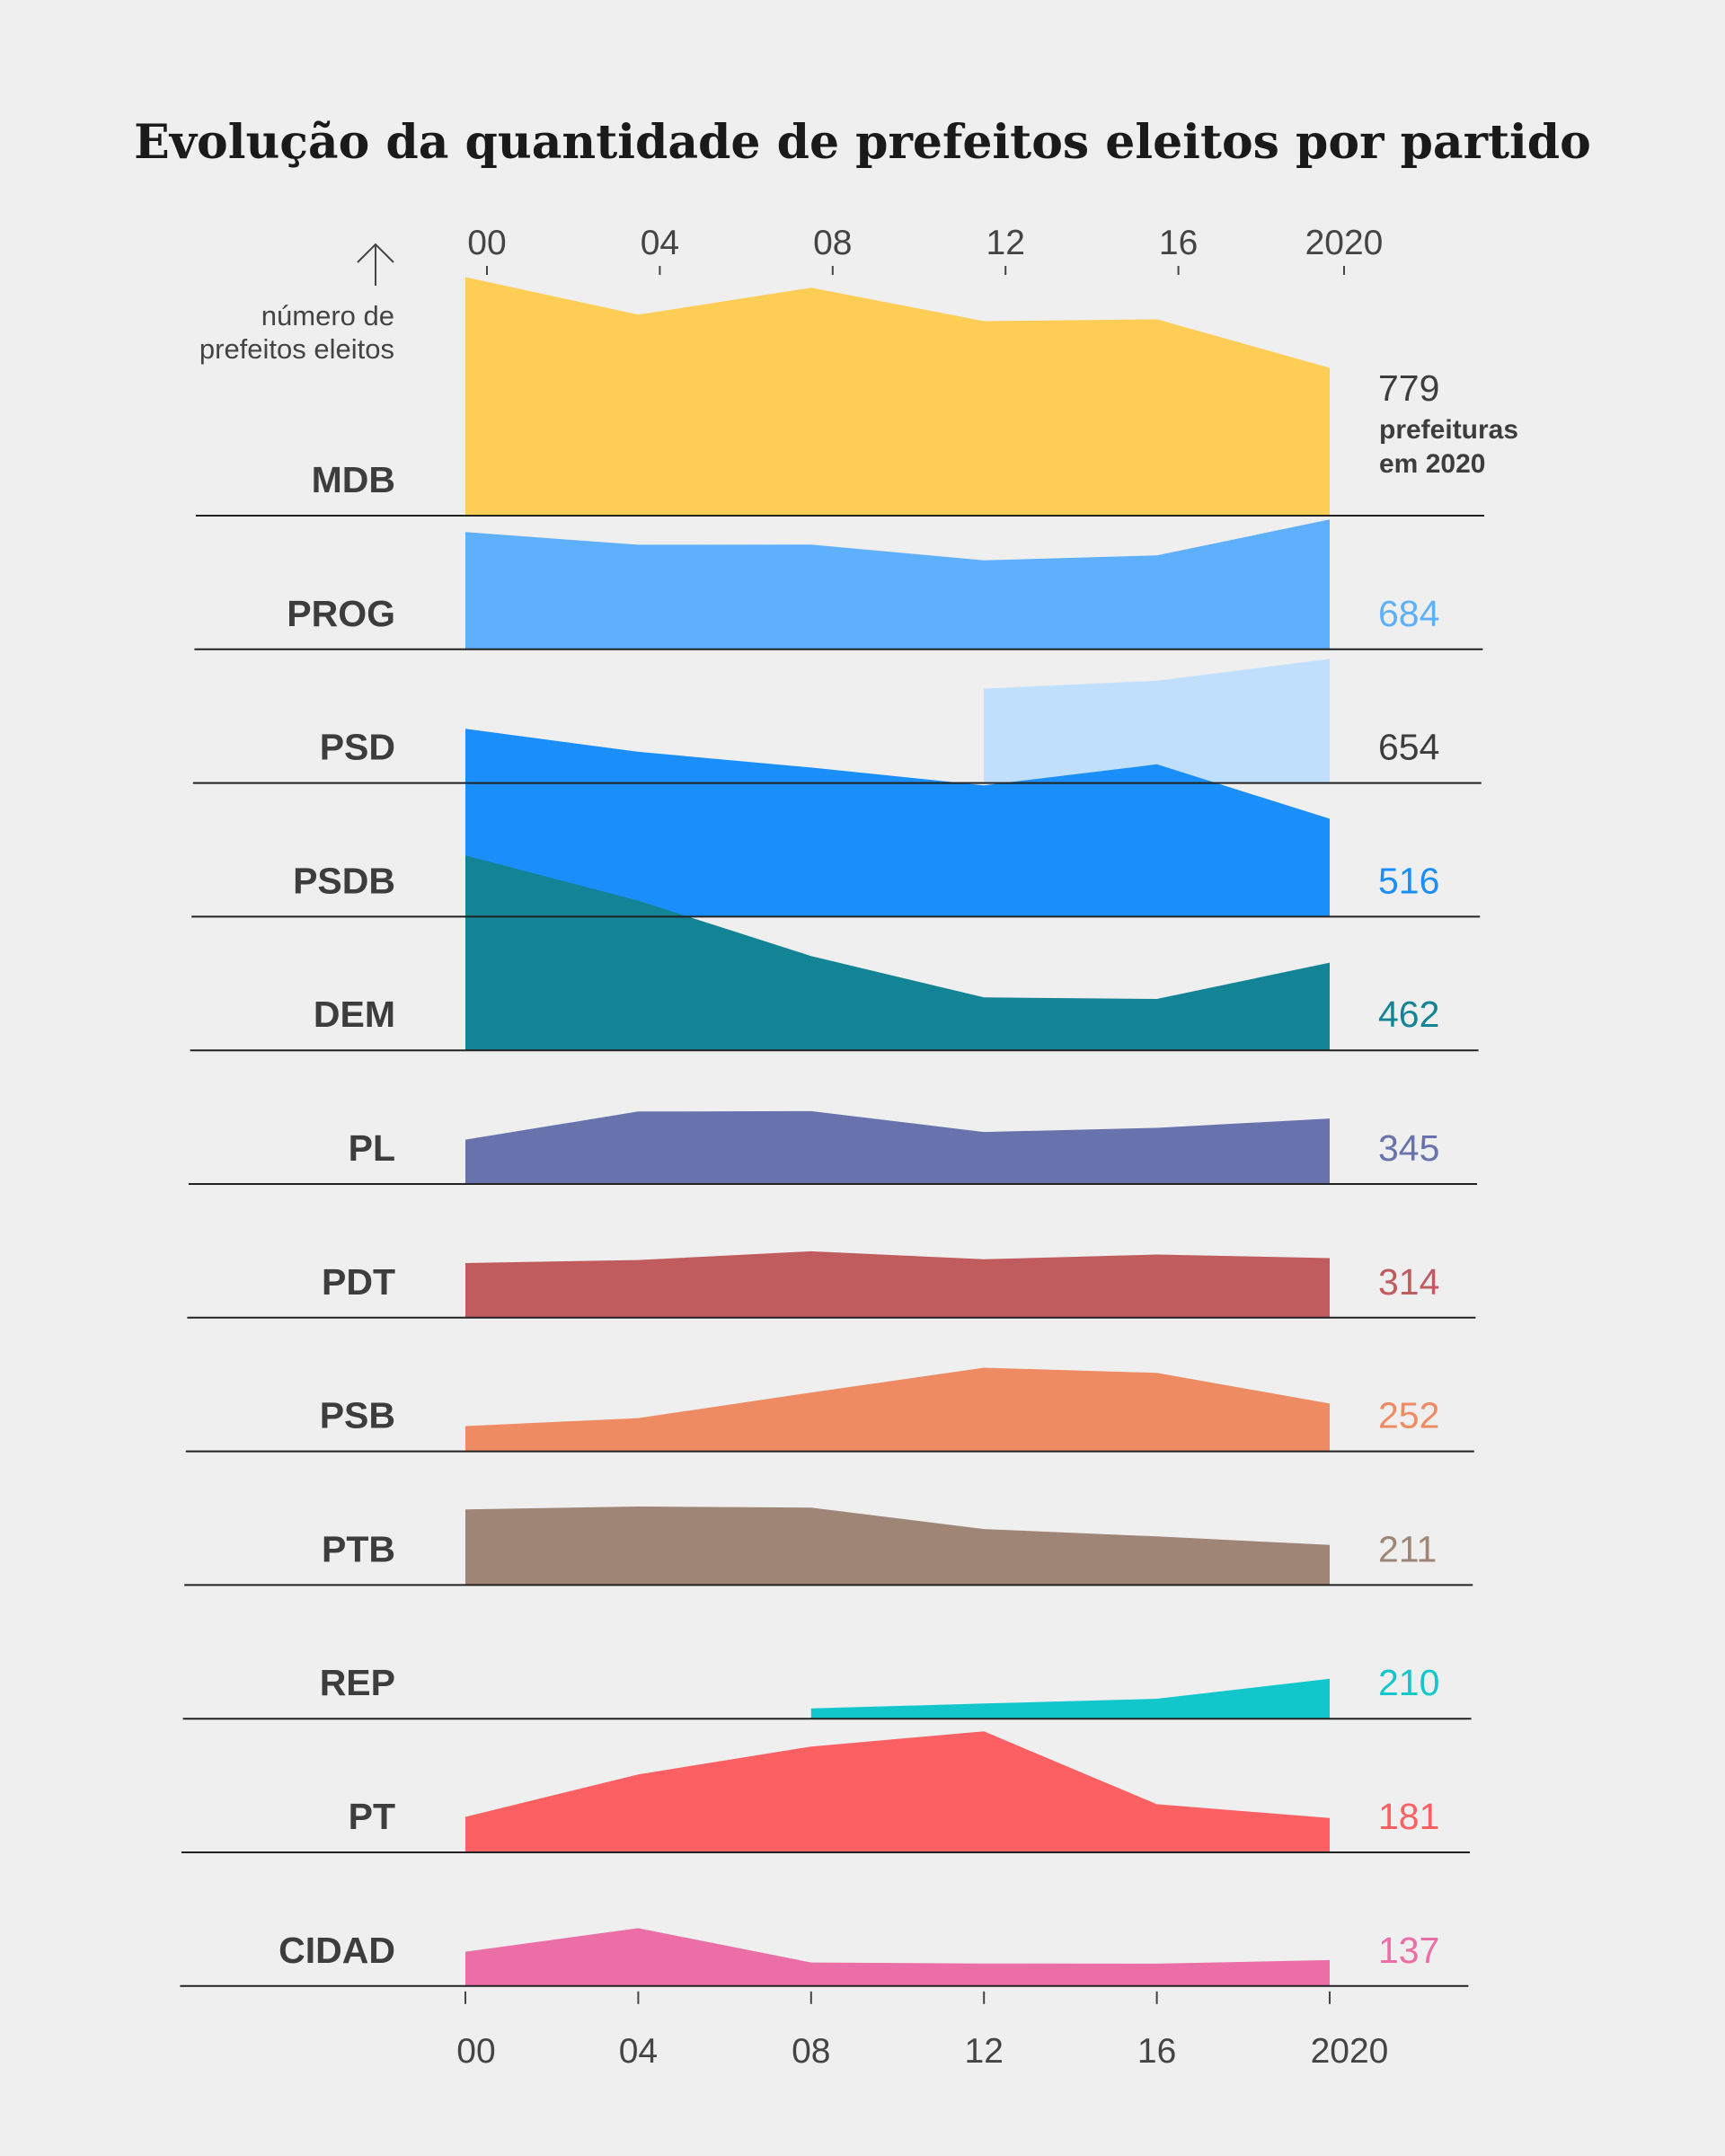  Describe the element at coordinates (1408, 388) in the screenshot. I see `final-value-mdb: 779` at that location.